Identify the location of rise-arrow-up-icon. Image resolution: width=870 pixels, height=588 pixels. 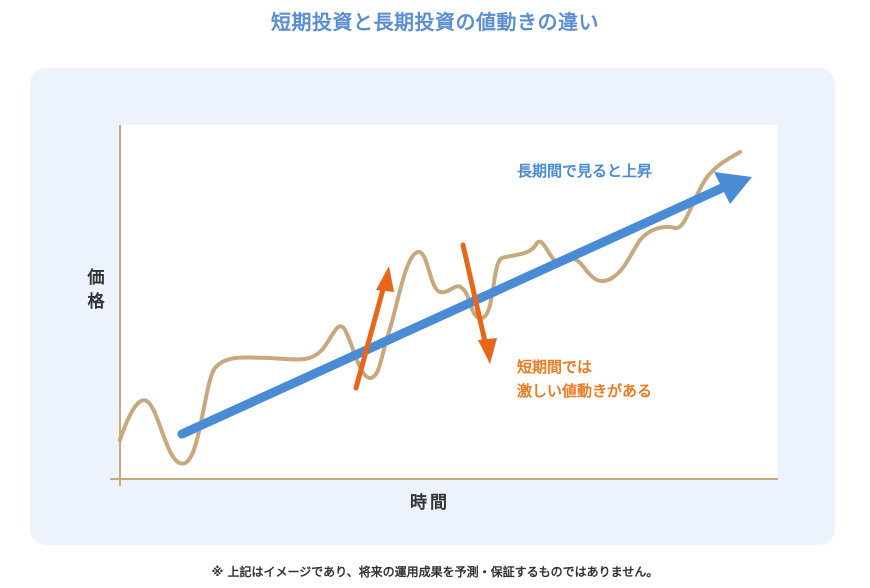
(385, 279).